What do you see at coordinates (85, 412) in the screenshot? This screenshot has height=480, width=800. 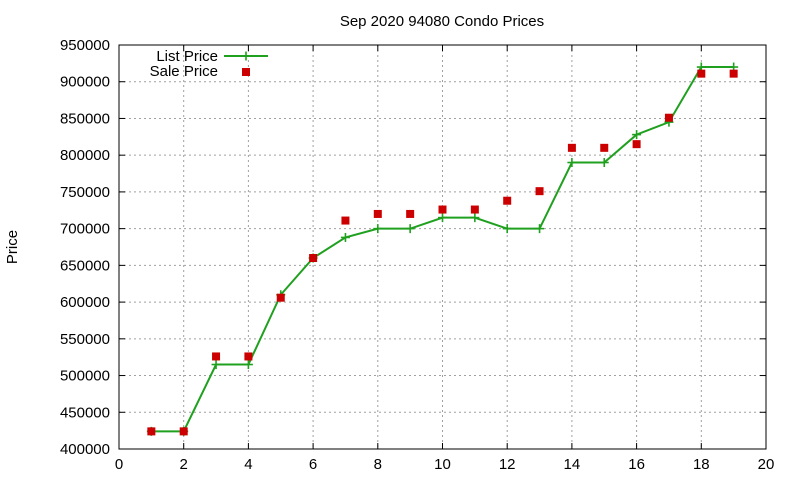 I see `y-tick-label: 450000` at bounding box center [85, 412].